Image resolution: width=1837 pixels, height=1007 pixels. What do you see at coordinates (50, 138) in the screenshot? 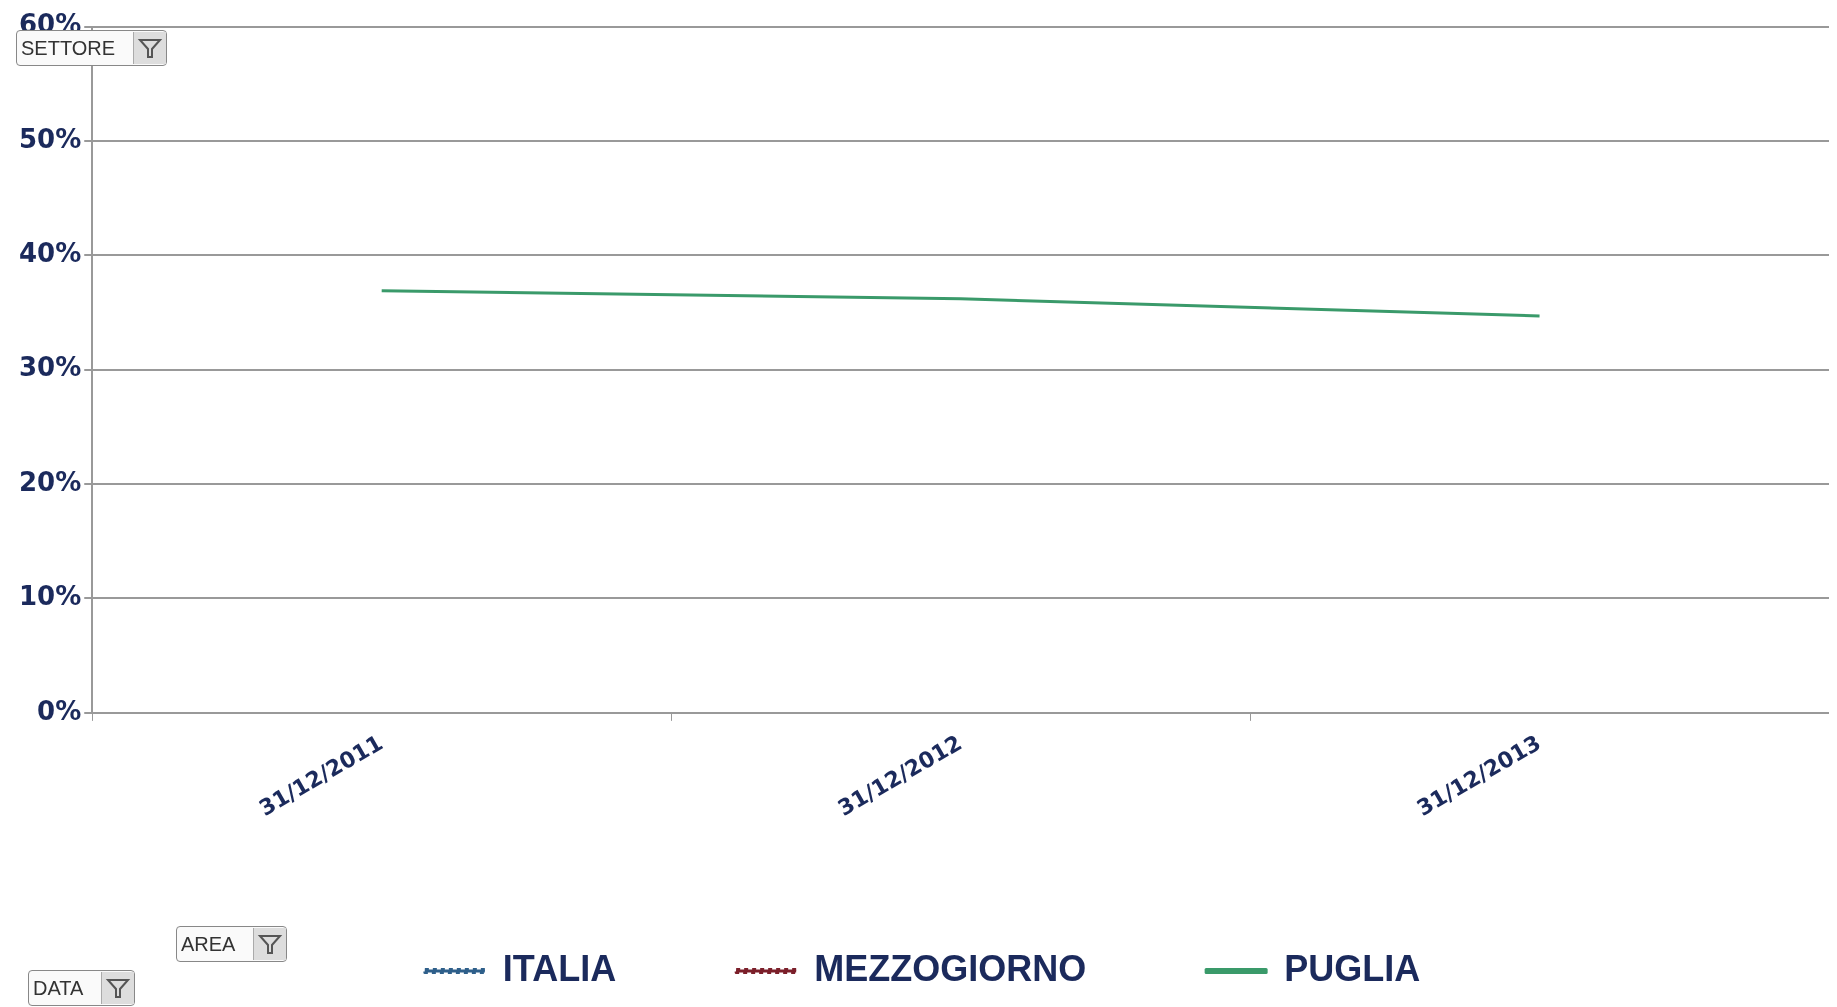
I see `y-tick-label: 50%` at bounding box center [50, 138].